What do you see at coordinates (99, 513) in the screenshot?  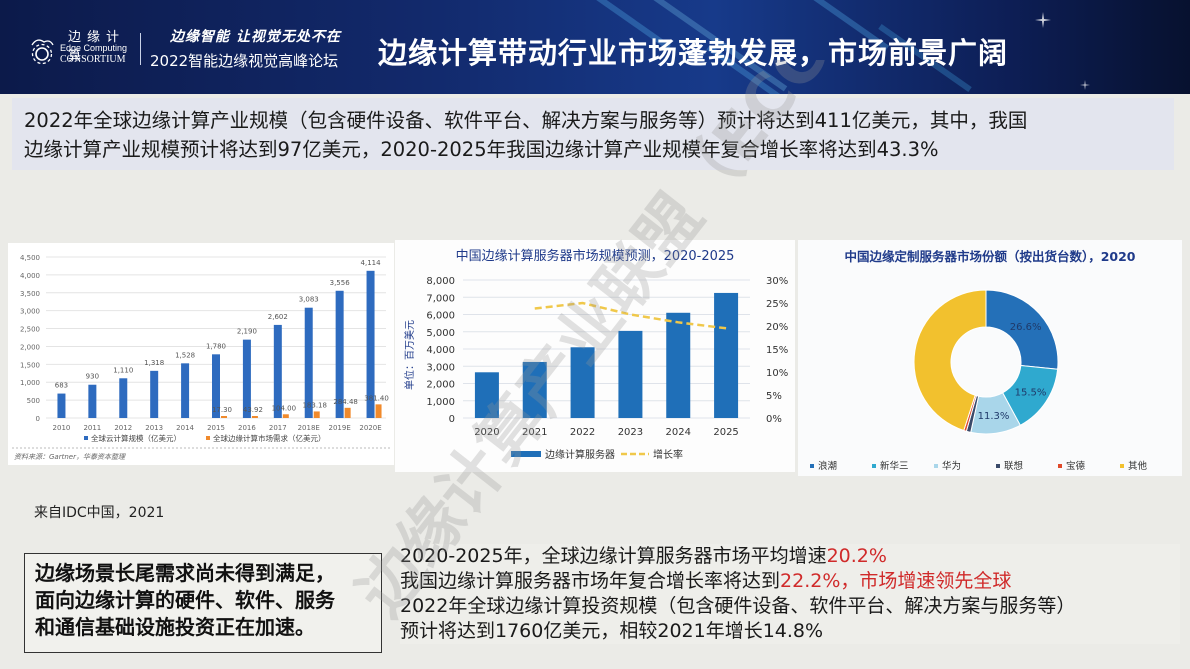 I see `source-note: 来自IDC中国，2021` at bounding box center [99, 513].